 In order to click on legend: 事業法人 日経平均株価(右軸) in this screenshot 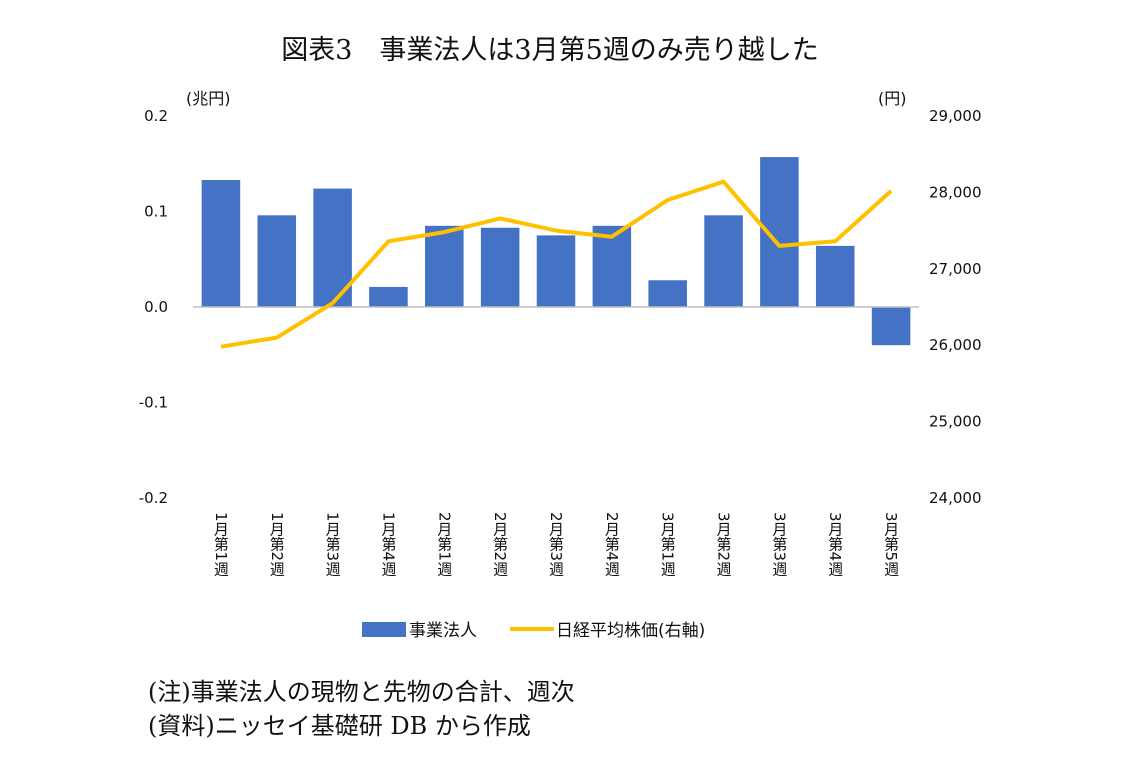, I will do `click(533, 631)`.